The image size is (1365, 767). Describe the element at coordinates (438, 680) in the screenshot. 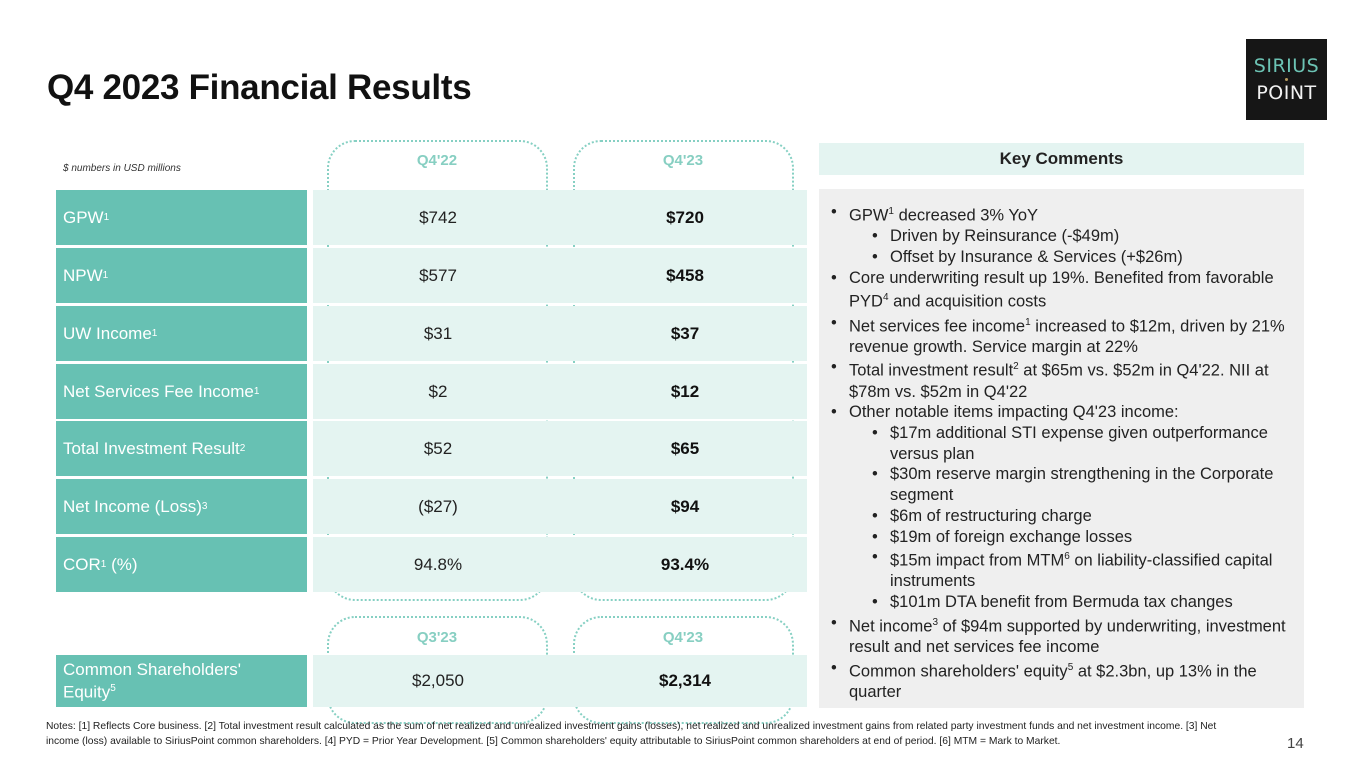

I see `value-q3-23: $2,050` at that location.